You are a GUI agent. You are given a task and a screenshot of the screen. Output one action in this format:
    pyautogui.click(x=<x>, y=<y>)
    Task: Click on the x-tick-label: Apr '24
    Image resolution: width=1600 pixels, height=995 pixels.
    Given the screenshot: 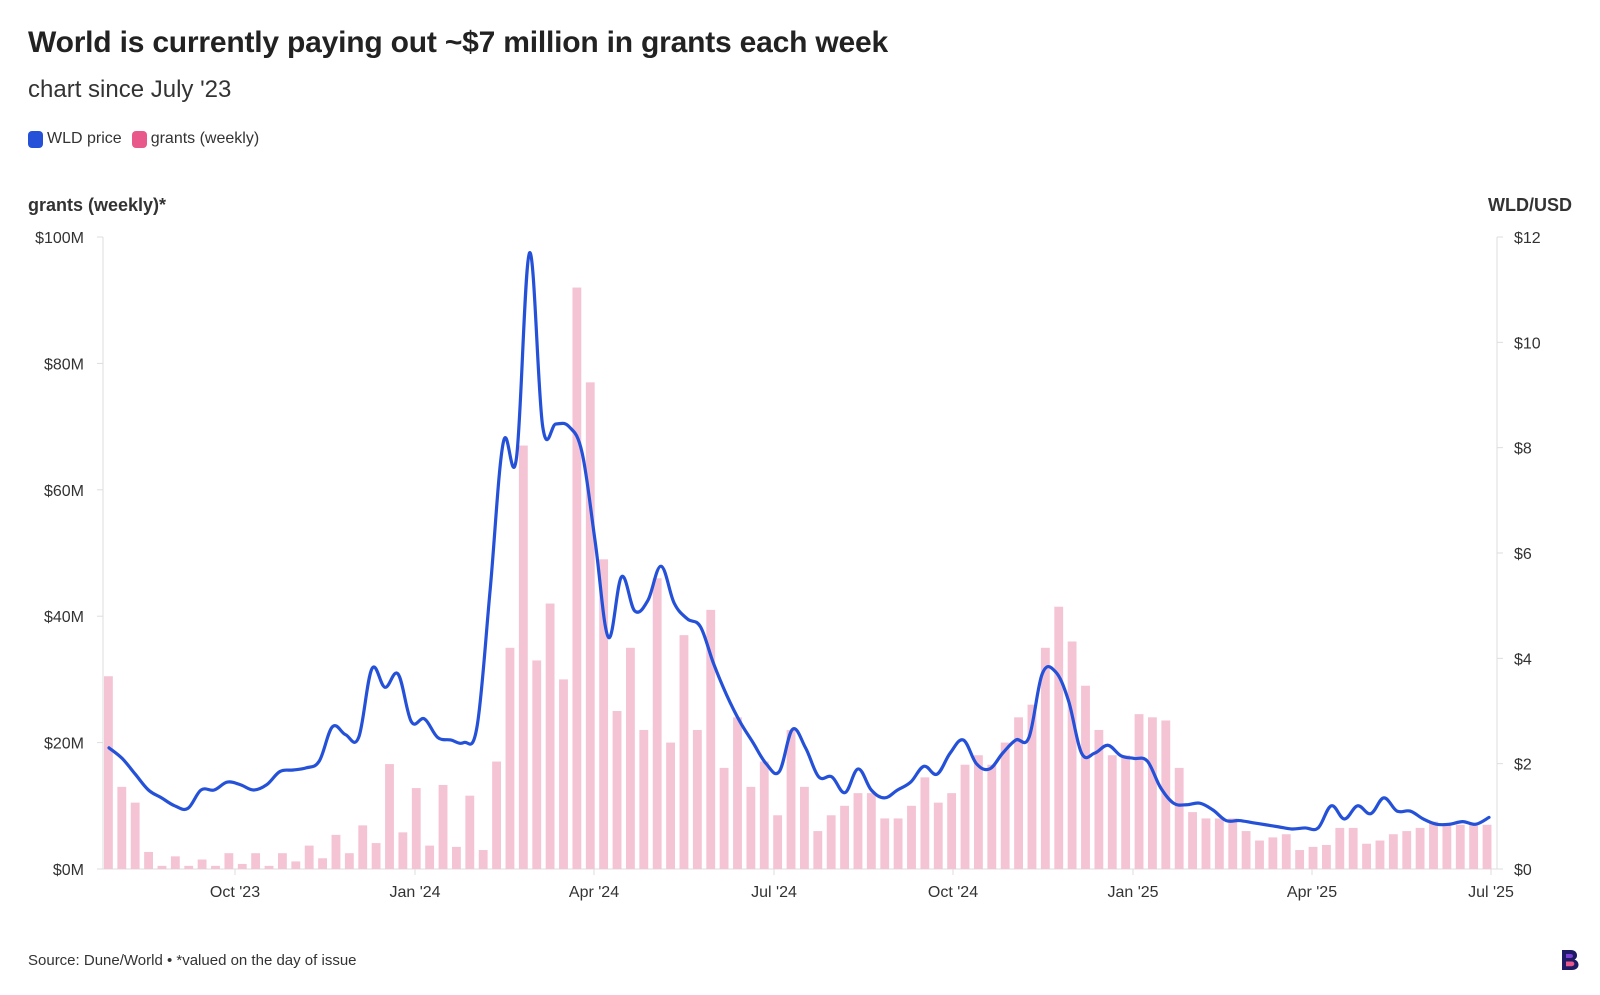 What is the action you would take?
    pyautogui.click(x=594, y=892)
    